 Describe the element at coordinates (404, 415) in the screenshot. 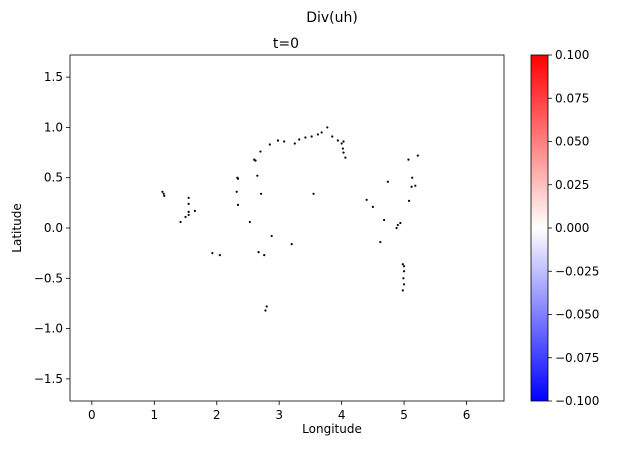

I see `x-tick-label: 5` at that location.